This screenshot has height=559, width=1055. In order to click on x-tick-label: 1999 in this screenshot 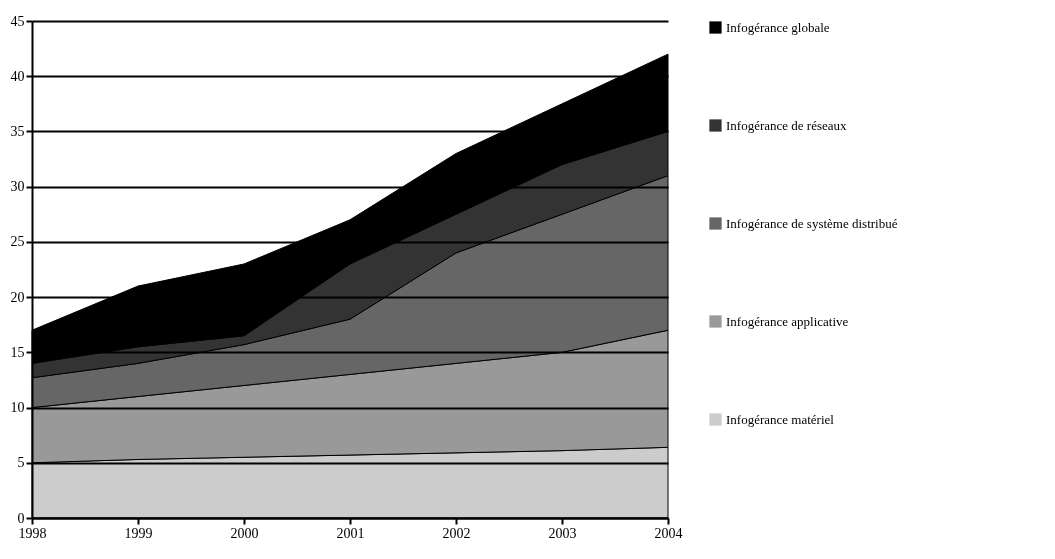, I will do `click(138, 533)`.